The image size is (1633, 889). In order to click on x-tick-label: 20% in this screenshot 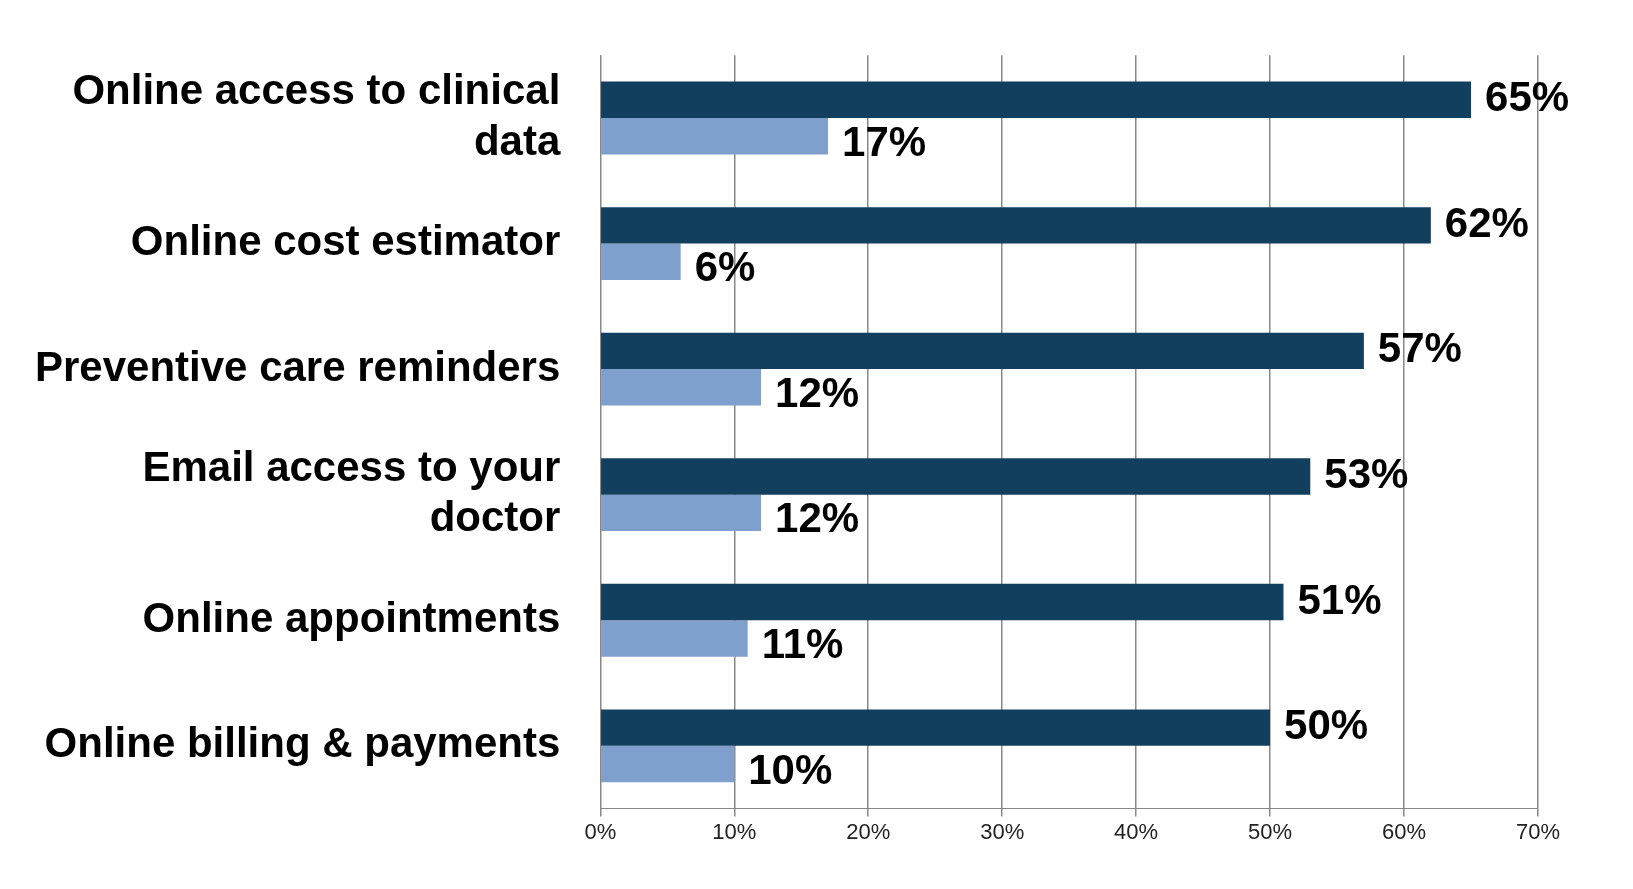, I will do `click(868, 831)`.